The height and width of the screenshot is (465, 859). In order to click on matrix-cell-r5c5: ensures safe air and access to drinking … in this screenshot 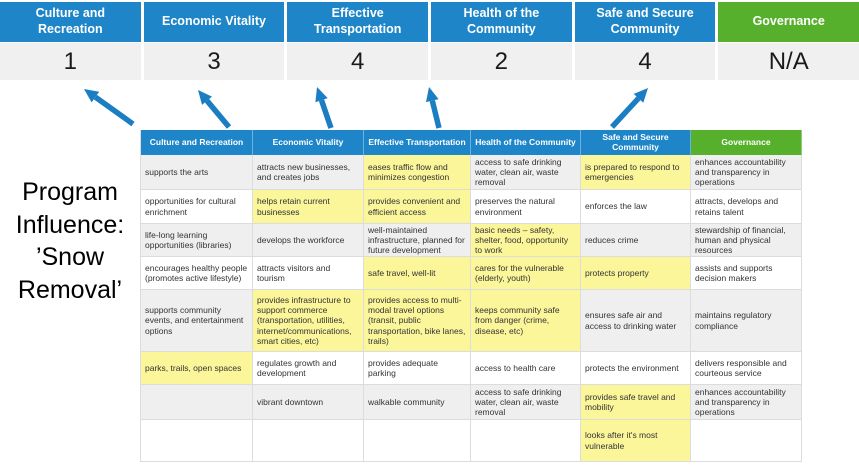, I will do `click(636, 321)`.